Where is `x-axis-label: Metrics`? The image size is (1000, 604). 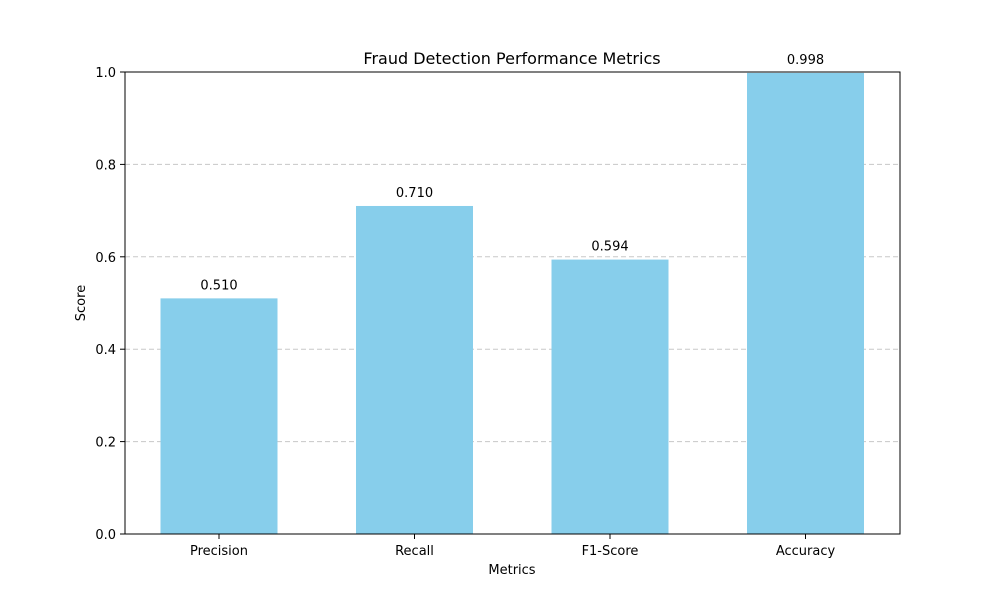
x-axis-label: Metrics is located at coordinates (511, 570).